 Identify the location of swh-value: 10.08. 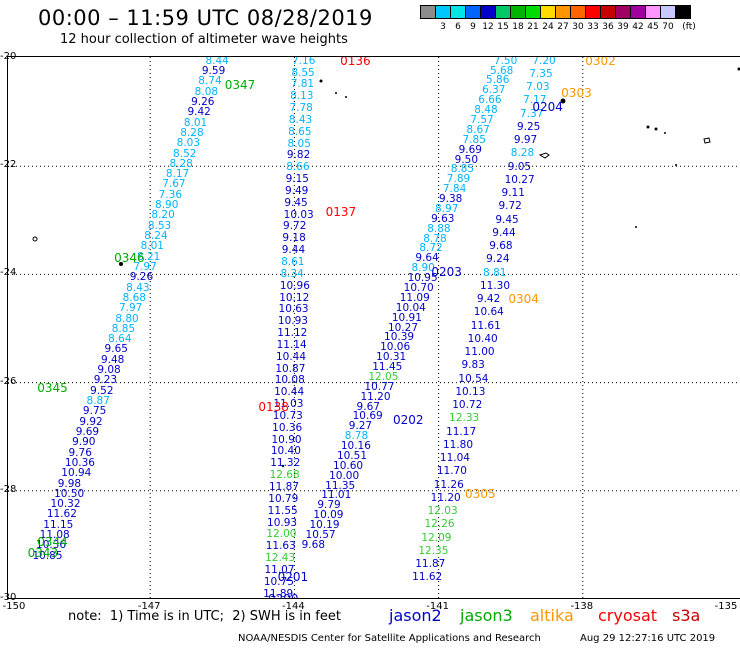
(289, 380).